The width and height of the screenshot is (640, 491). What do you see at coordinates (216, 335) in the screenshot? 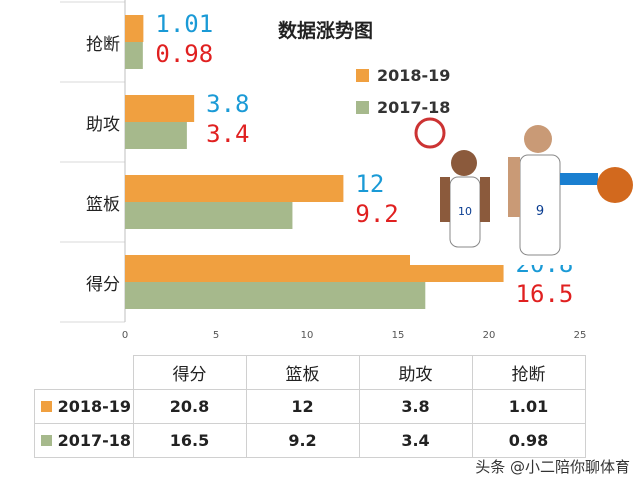
I see `x-tick-label: 5` at bounding box center [216, 335].